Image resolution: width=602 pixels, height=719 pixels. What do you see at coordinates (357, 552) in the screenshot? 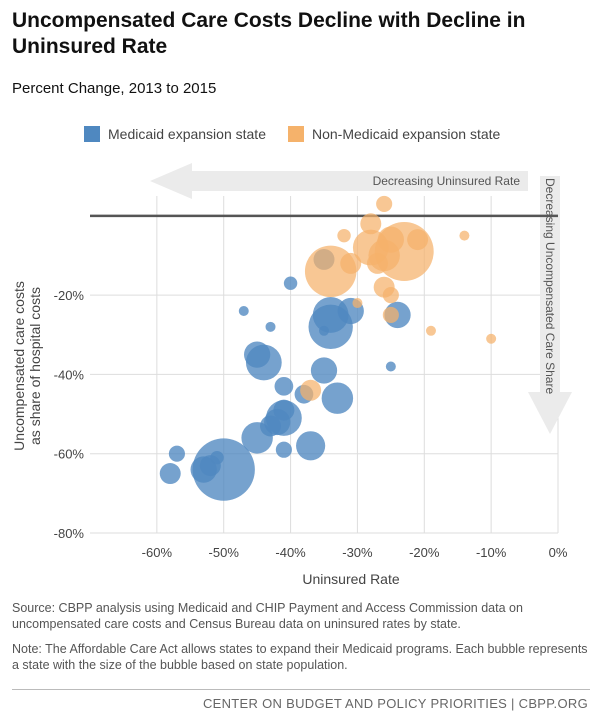
I see `x-tick-label-3: -30%` at bounding box center [357, 552].